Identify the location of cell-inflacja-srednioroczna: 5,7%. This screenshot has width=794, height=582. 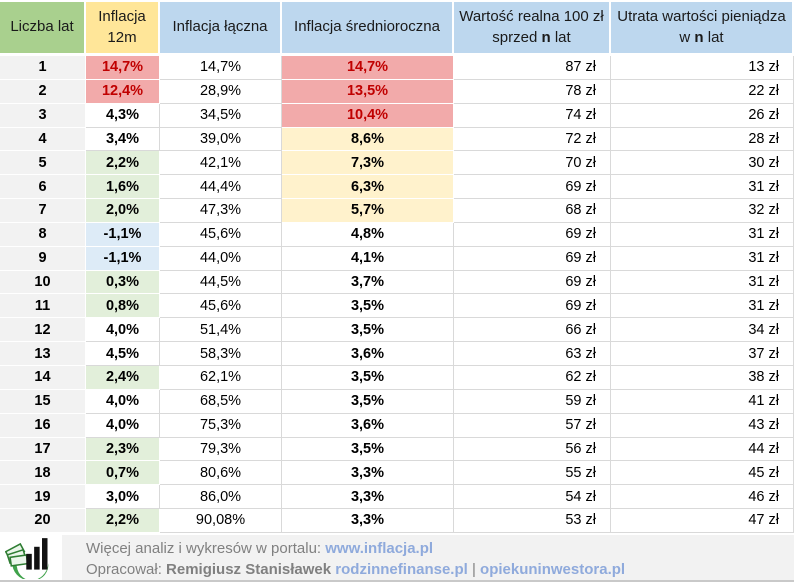
(368, 211).